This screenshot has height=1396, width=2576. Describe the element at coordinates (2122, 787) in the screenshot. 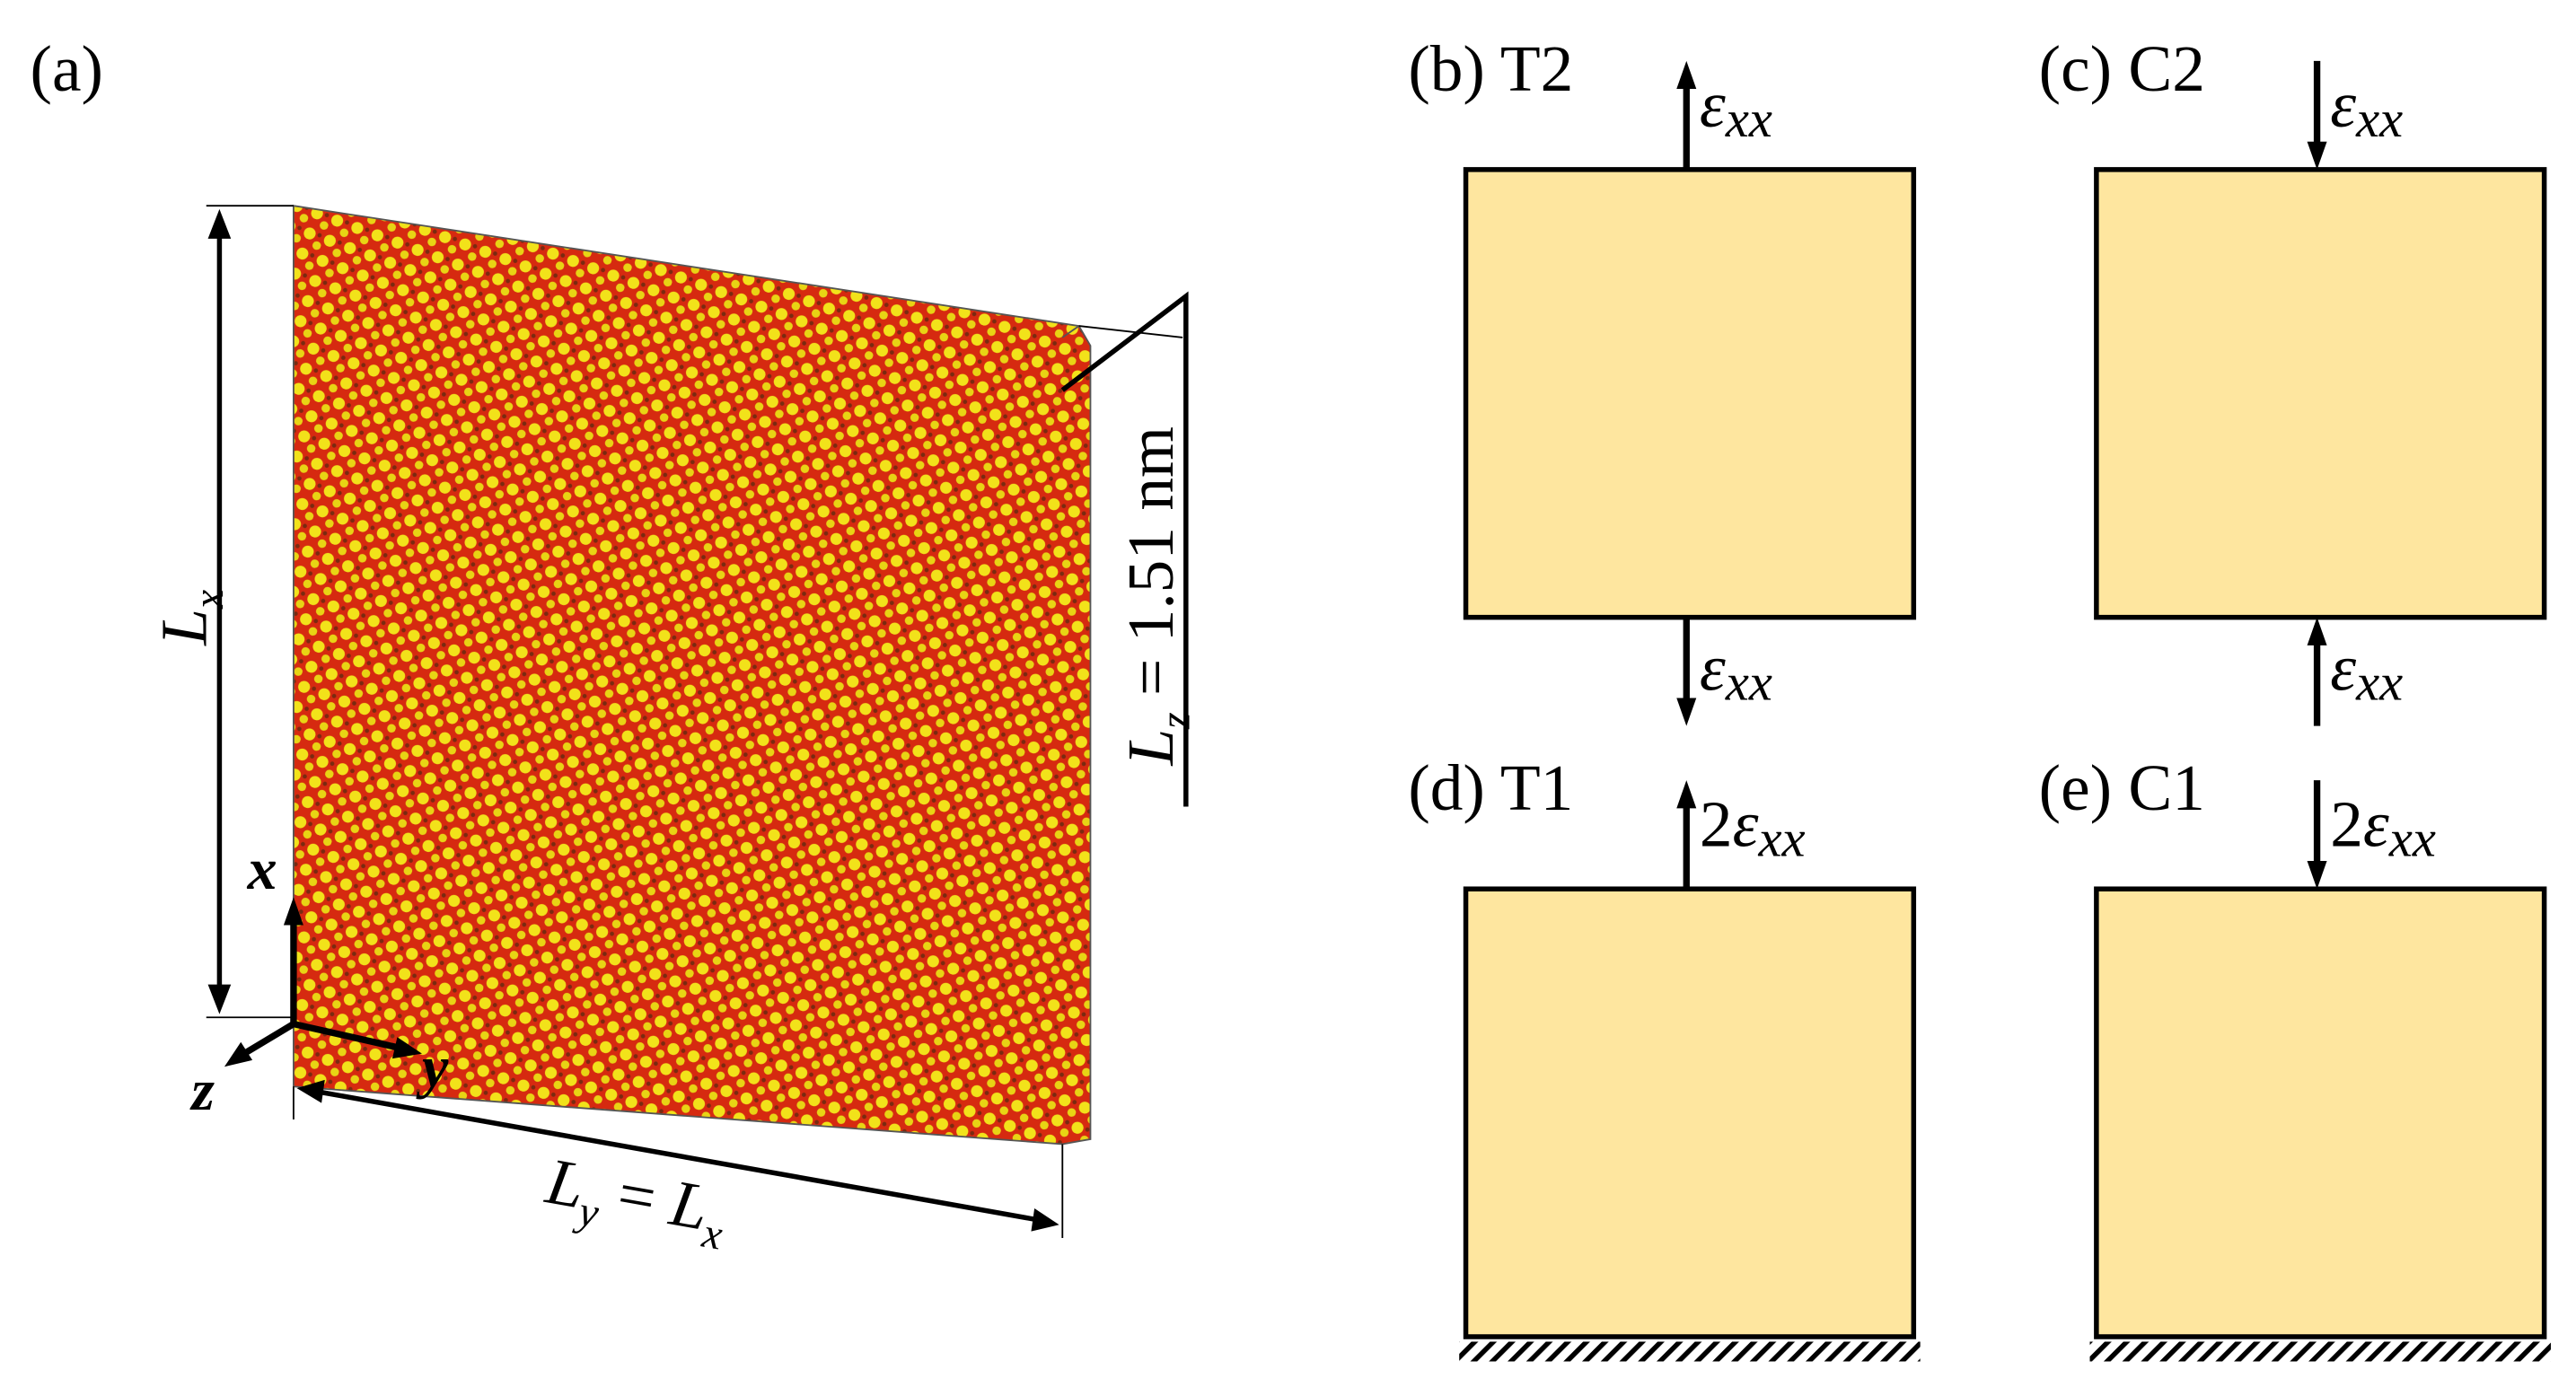

I see `panel-label: (e) C1` at that location.